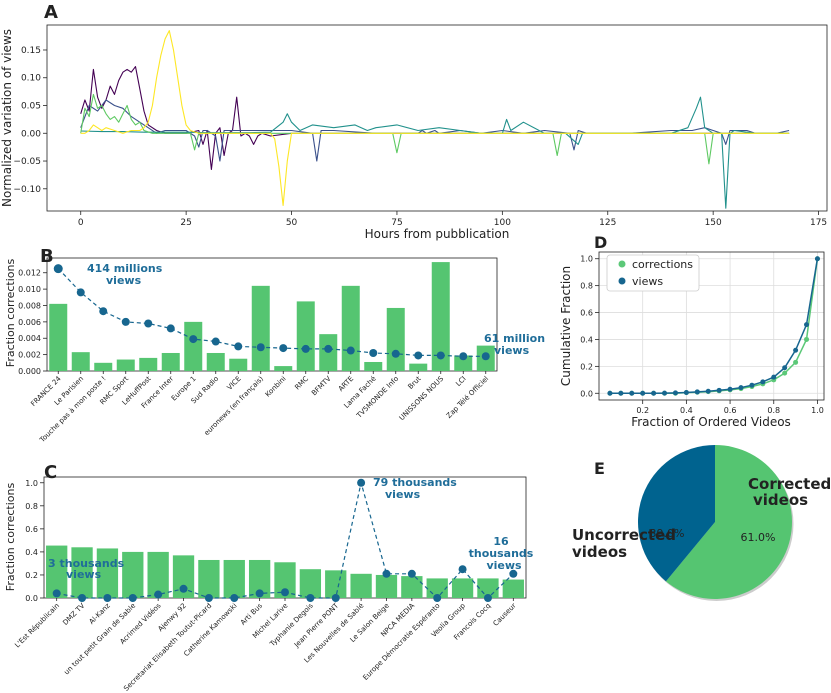 The width and height of the screenshot is (831, 693). I want to click on panel-d-y-tick-label: 0.8, so click(586, 286).